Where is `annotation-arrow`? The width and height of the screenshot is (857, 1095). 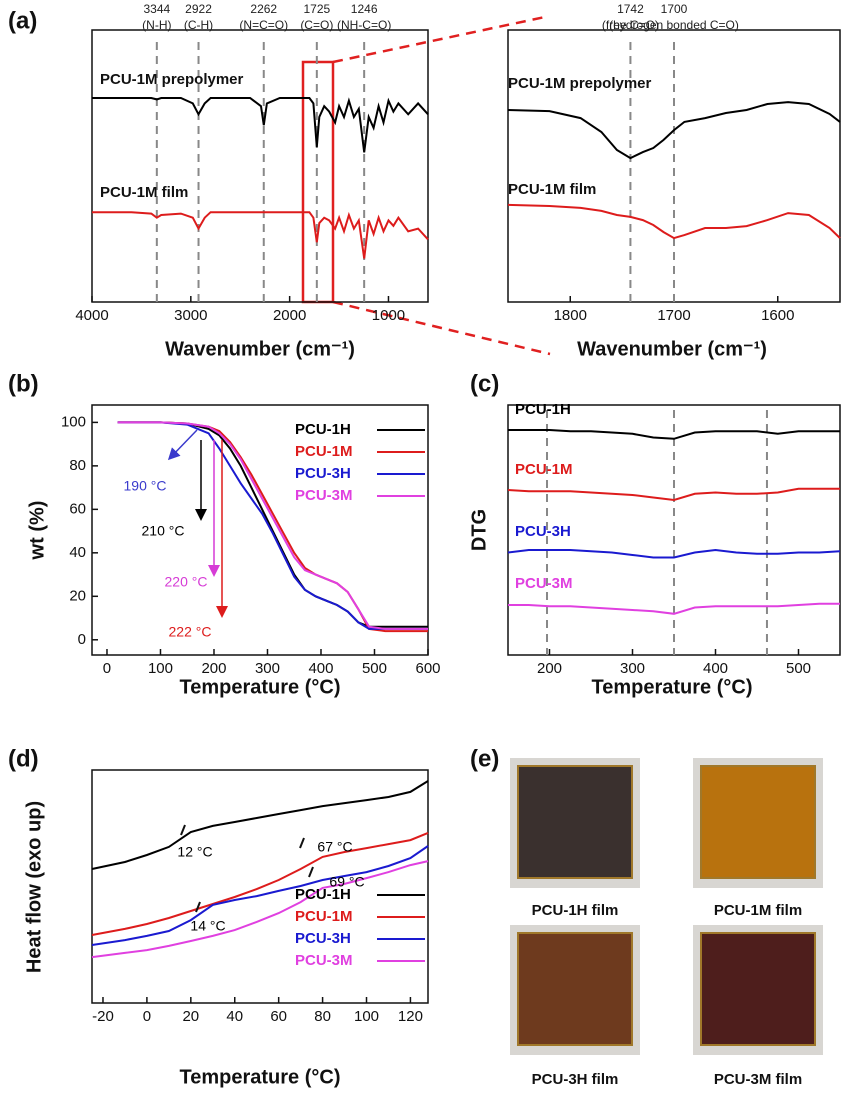 annotation-arrow is located at coordinates (182, 445).